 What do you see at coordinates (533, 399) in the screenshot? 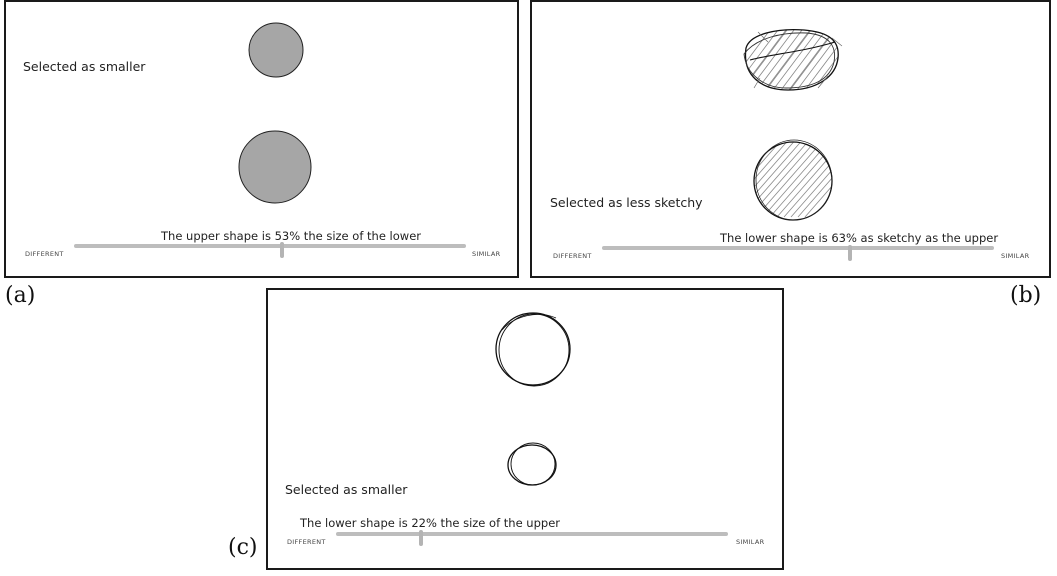
I see `shape-canvas-c` at bounding box center [533, 399].